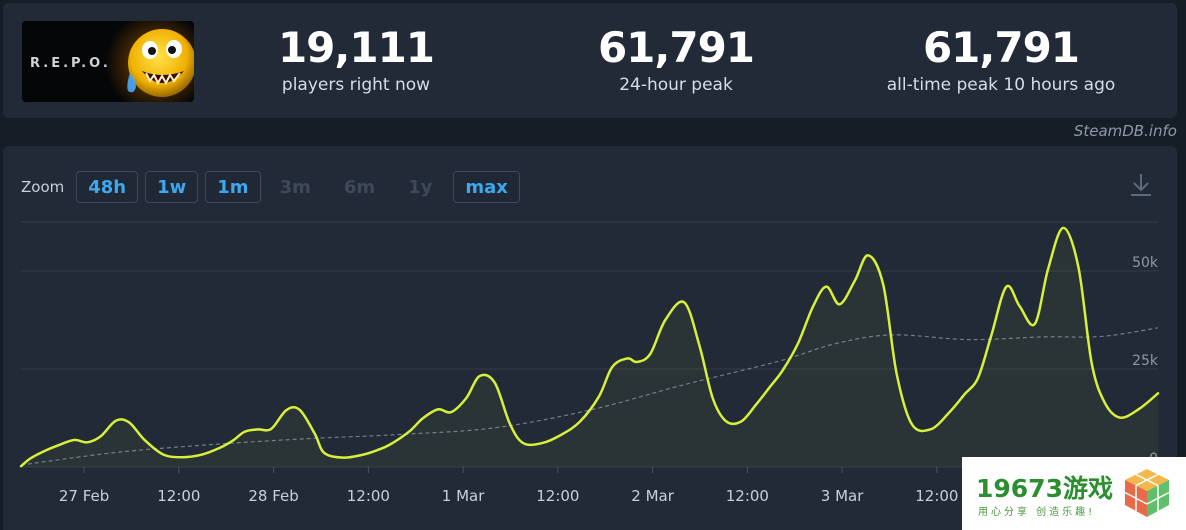 This screenshot has width=1186, height=530. What do you see at coordinates (676, 85) in the screenshot?
I see `stat-label: 24-hour peak` at bounding box center [676, 85].